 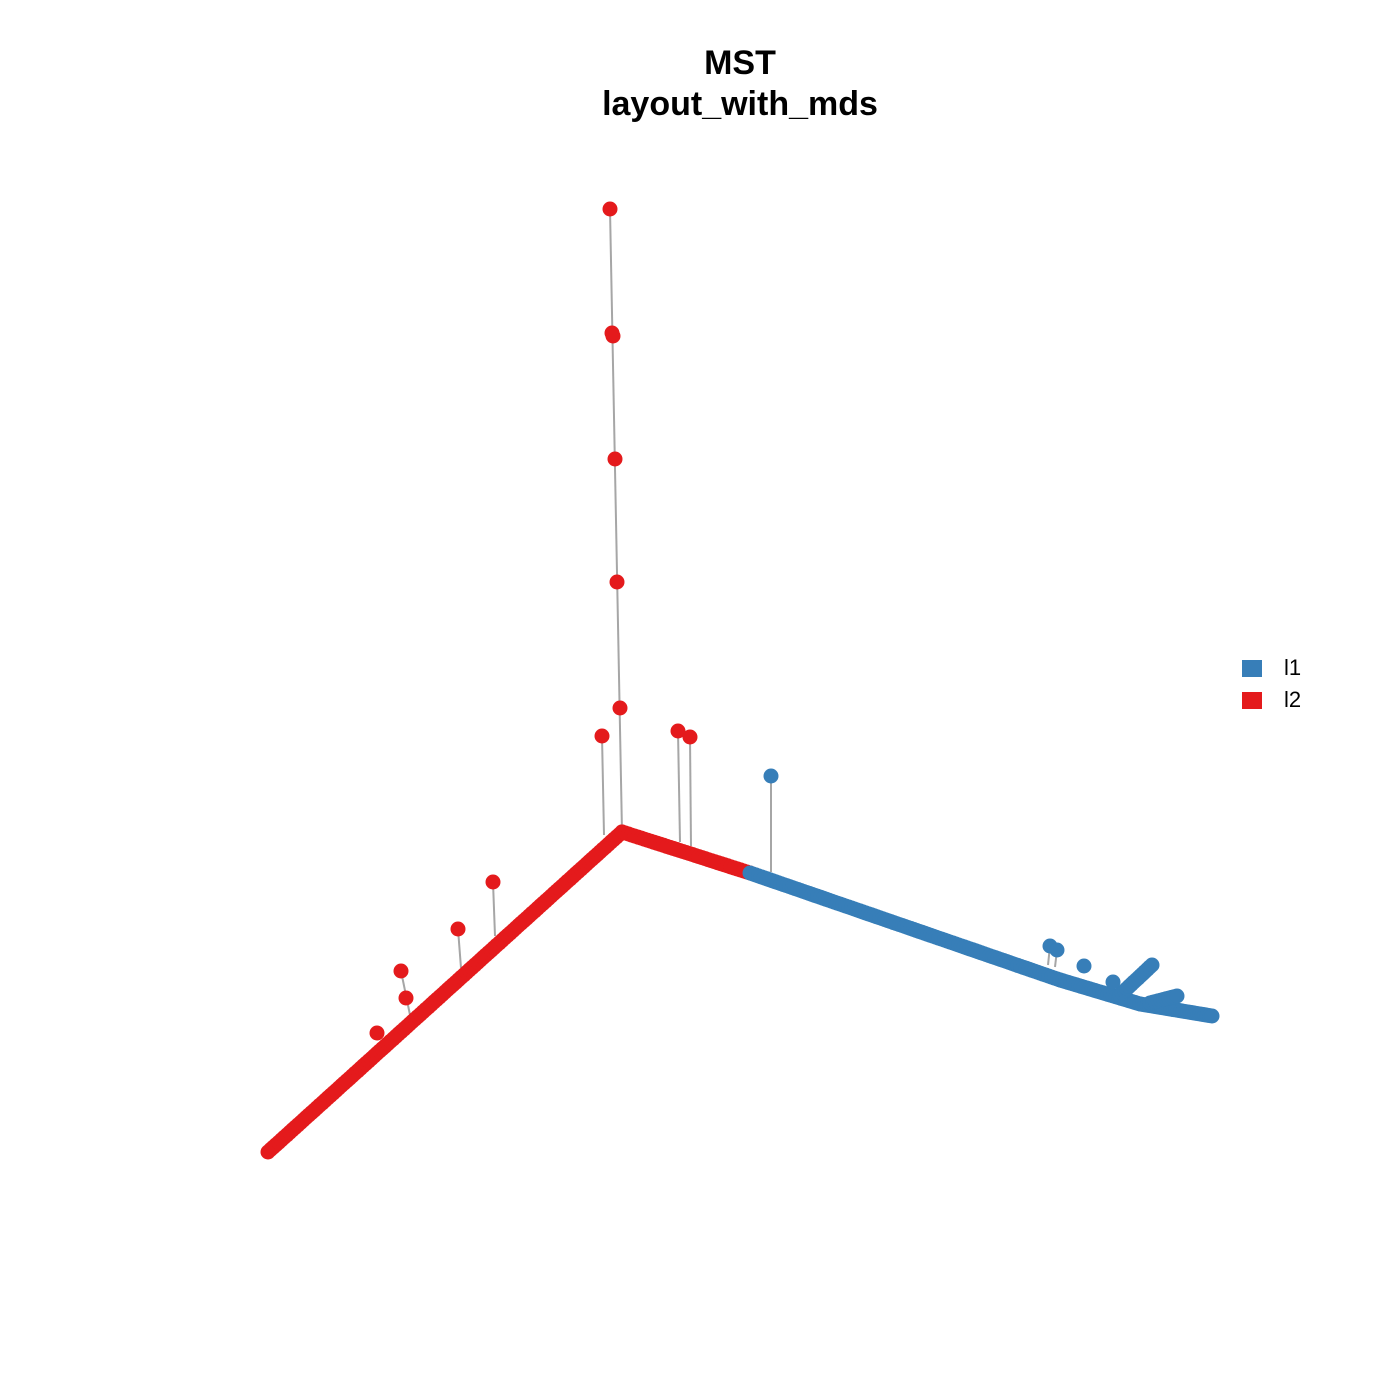 I want to click on legend-item-l2: l2, so click(x=1271, y=700).